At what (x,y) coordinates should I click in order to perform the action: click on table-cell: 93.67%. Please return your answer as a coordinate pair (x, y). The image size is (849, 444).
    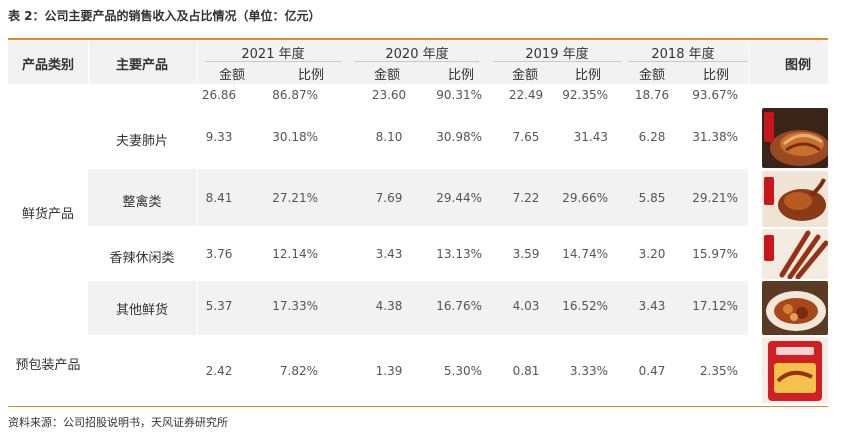
    Looking at the image, I should click on (715, 95).